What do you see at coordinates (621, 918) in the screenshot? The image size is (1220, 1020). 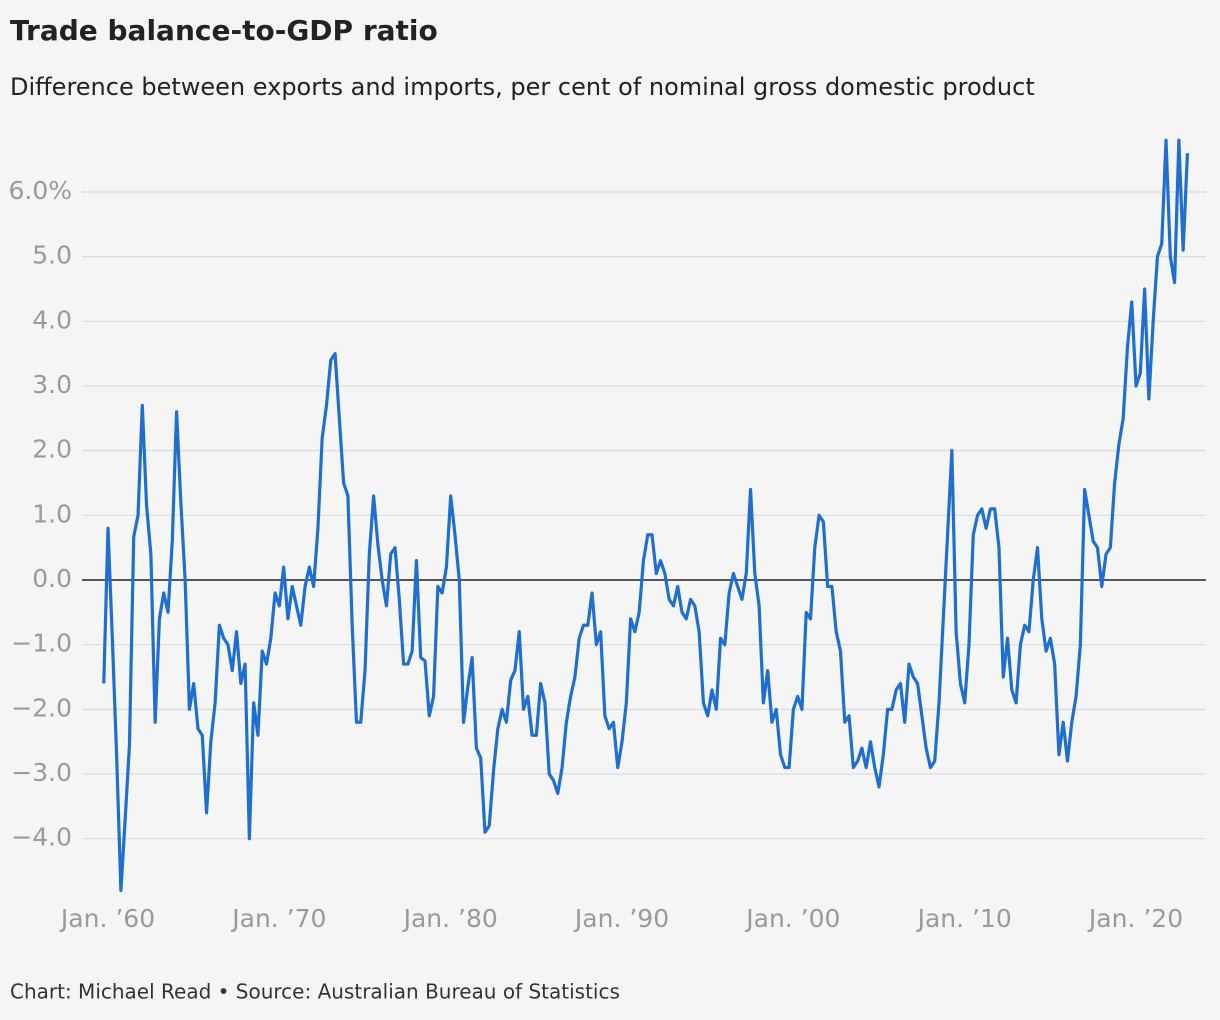 I see `x-tick-label: Jan. ’90` at bounding box center [621, 918].